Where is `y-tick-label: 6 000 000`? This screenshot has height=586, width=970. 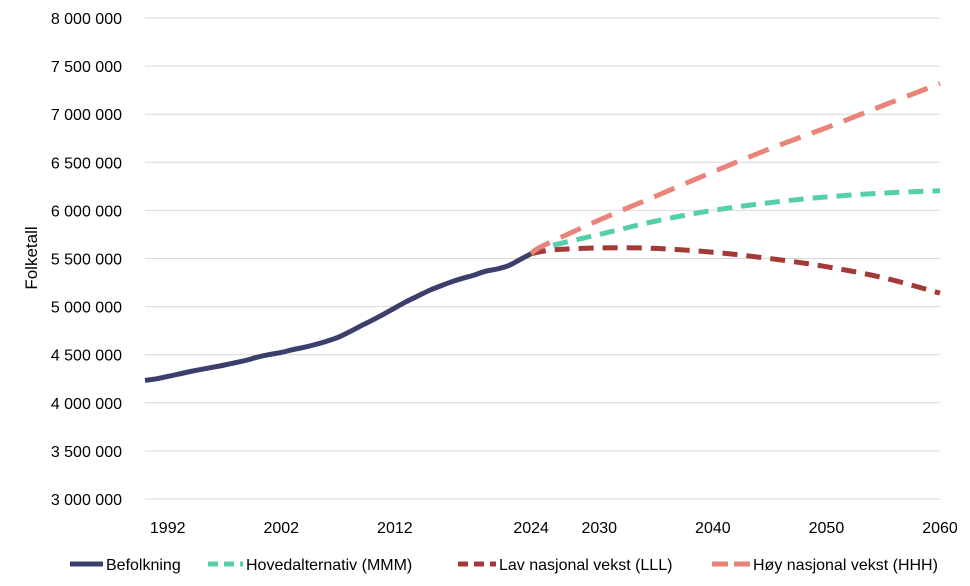 y-tick-label: 6 000 000 is located at coordinates (86, 211).